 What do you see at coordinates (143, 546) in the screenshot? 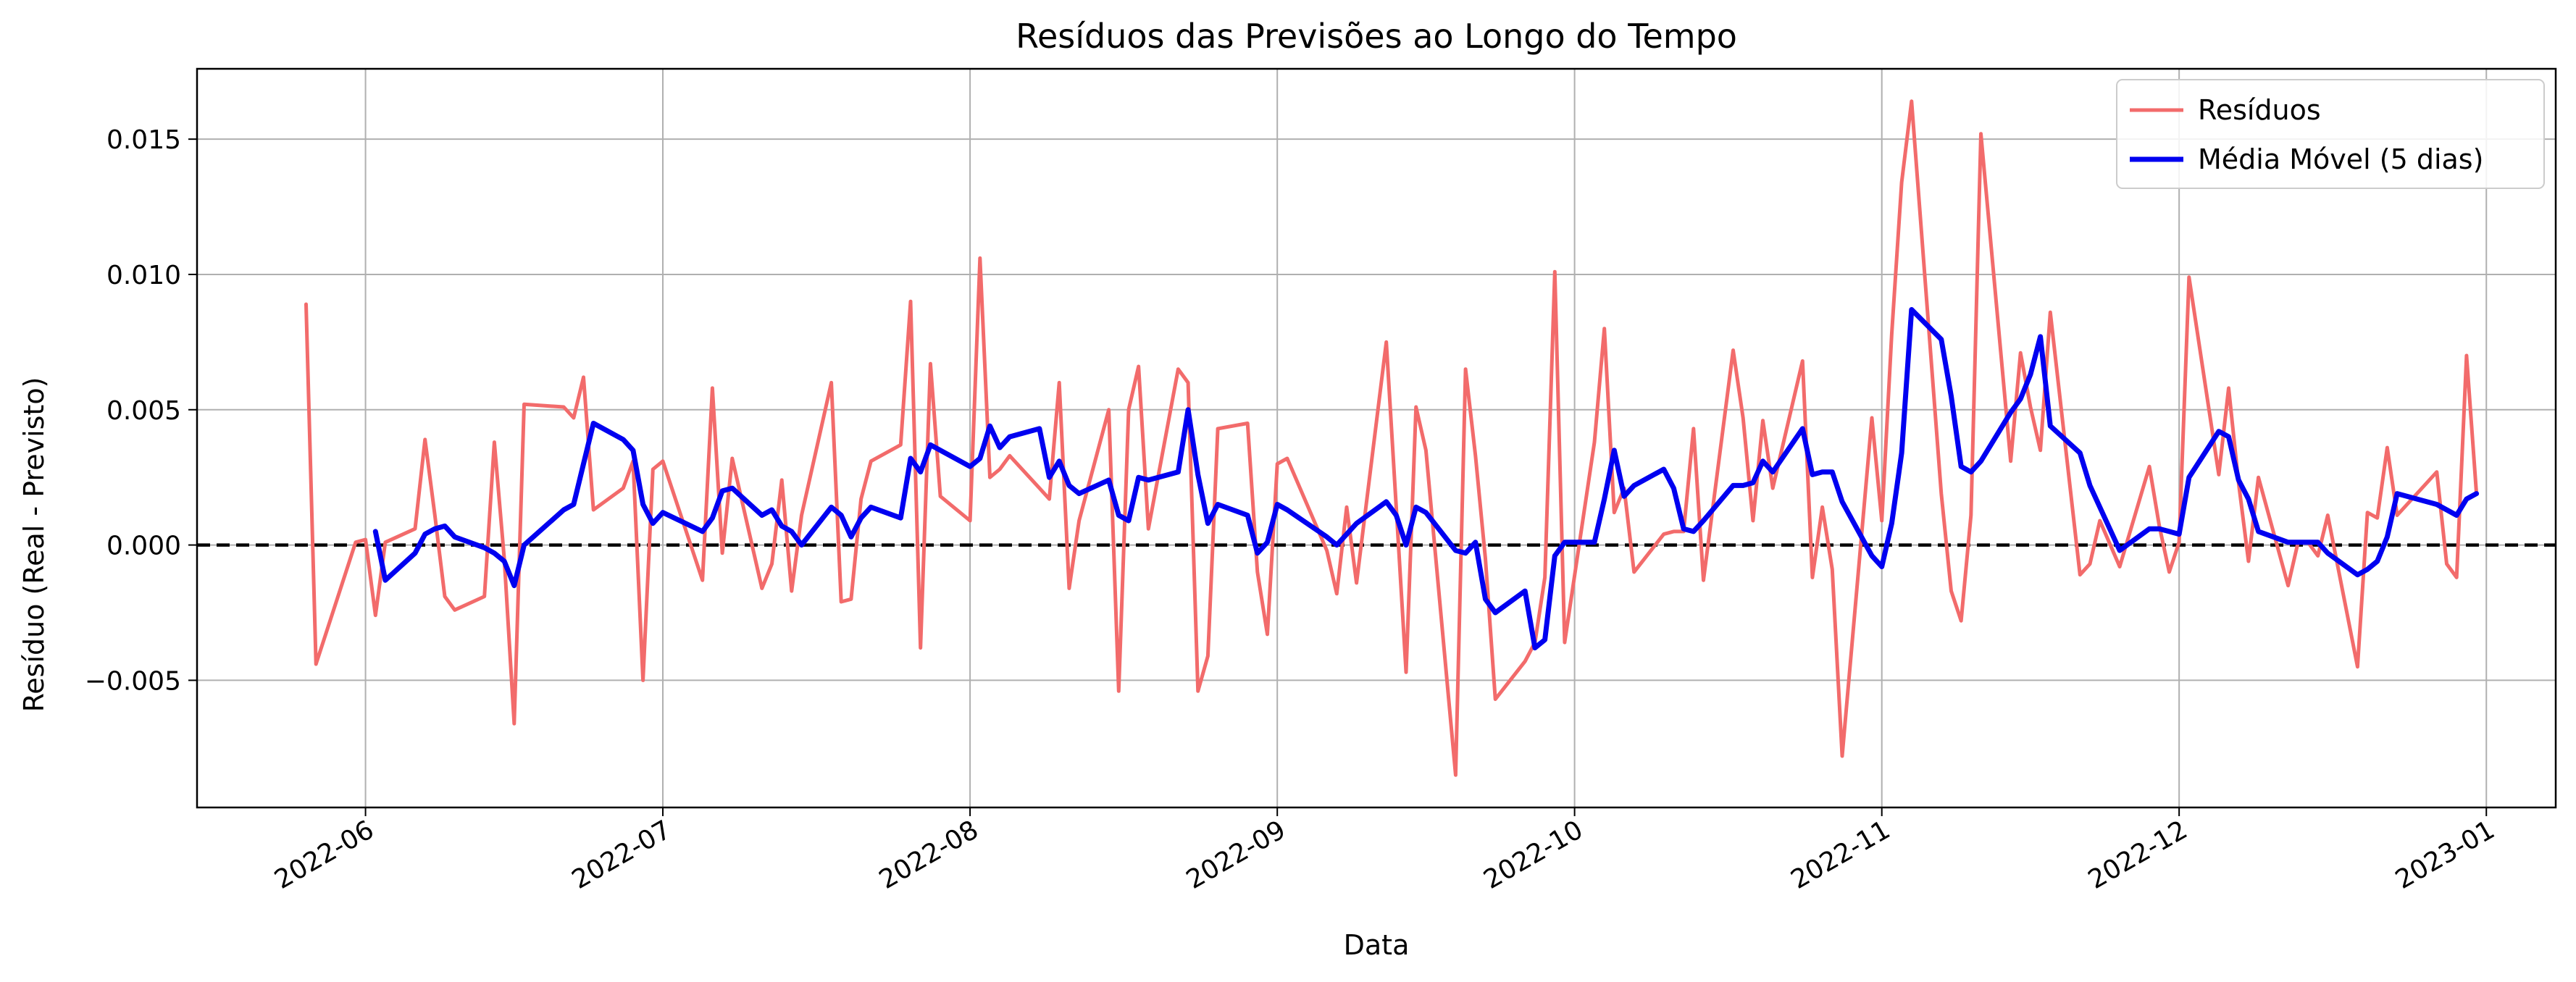
I see `y-tick-label: 0.000` at bounding box center [143, 546].